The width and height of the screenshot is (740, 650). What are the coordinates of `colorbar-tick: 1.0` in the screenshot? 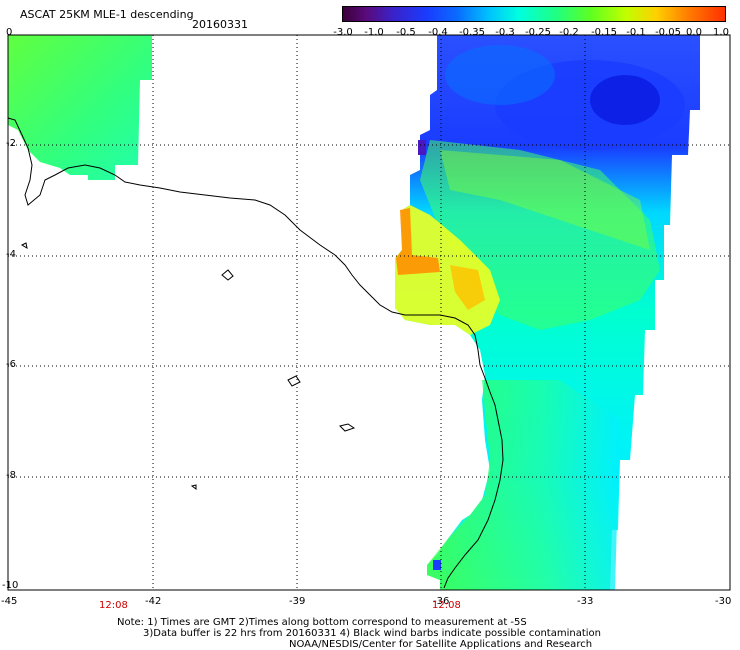 It's located at (721, 32).